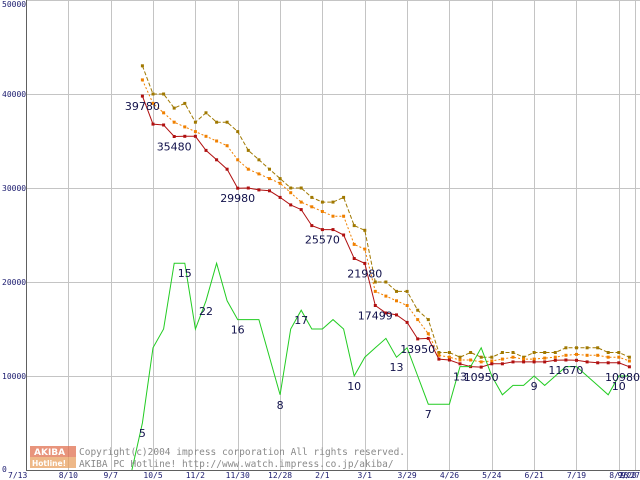  I want to click on data-label-lowest-price: 11670, so click(565, 370).